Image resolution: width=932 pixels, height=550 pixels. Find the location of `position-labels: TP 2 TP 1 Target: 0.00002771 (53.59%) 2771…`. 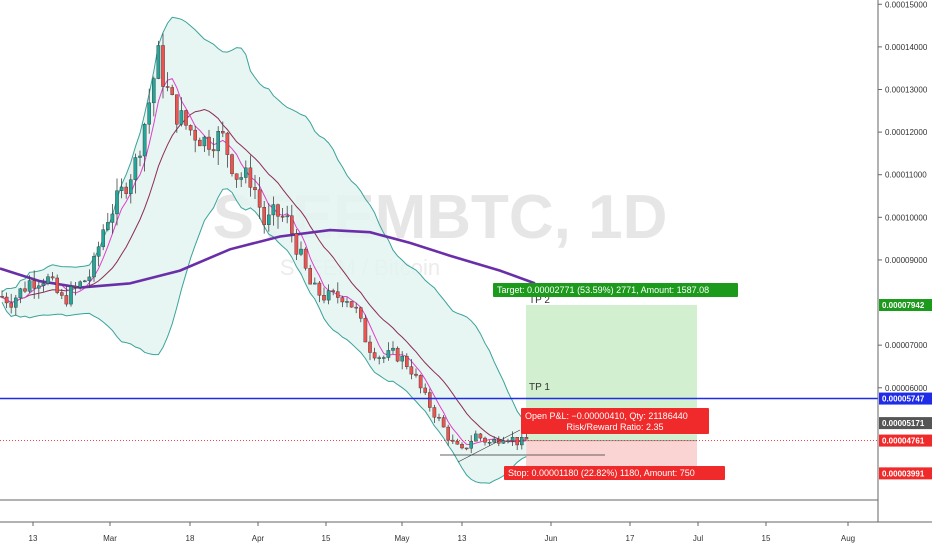

position-labels: TP 2 TP 1 Target: 0.00002771 (53.59%) 2771… is located at coordinates (615, 381).